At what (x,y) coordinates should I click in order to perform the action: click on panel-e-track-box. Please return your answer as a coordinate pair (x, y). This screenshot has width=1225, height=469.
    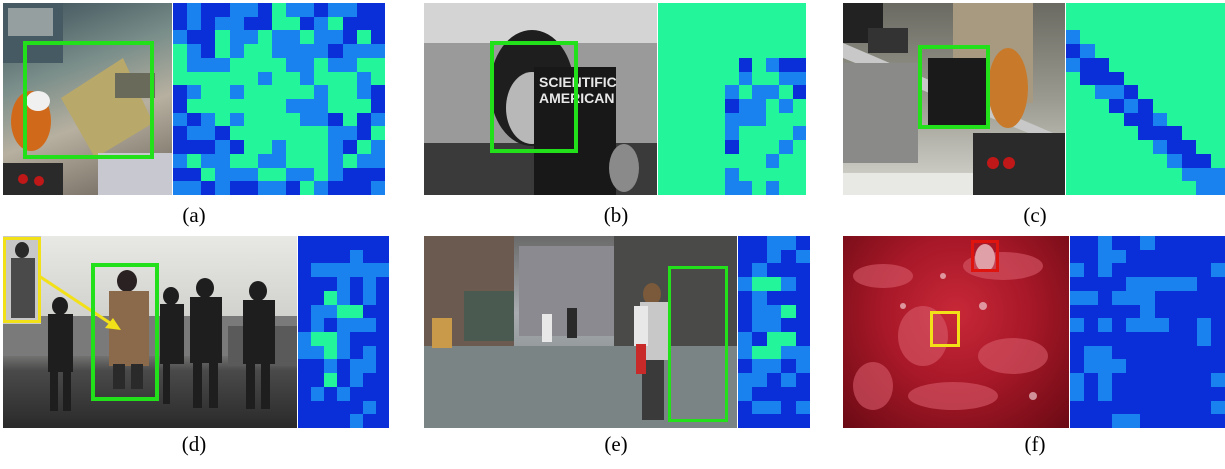
    Looking at the image, I should click on (698, 344).